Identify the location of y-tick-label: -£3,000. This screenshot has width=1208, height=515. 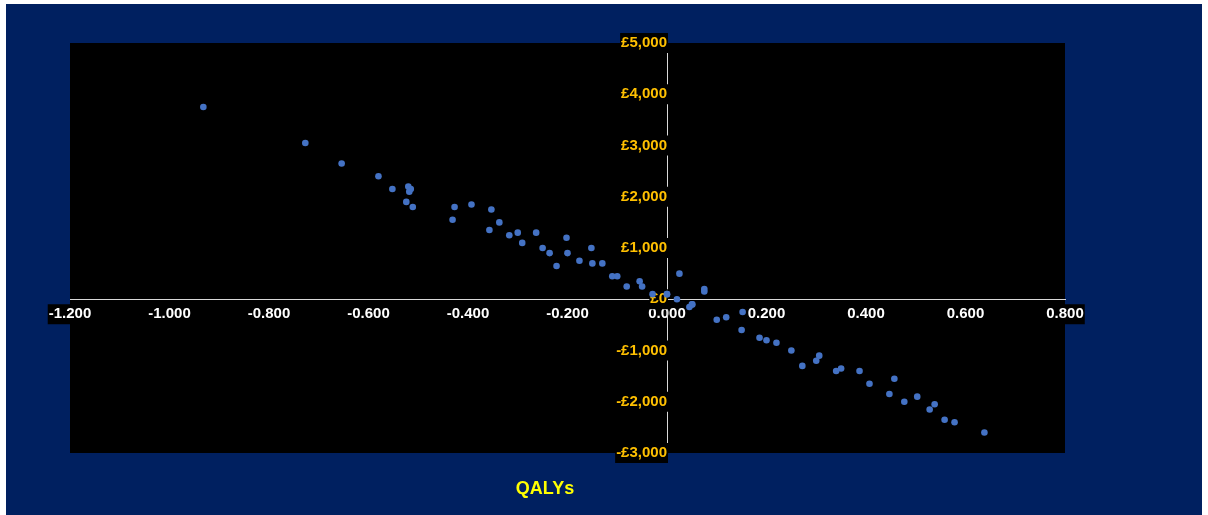
(641, 452).